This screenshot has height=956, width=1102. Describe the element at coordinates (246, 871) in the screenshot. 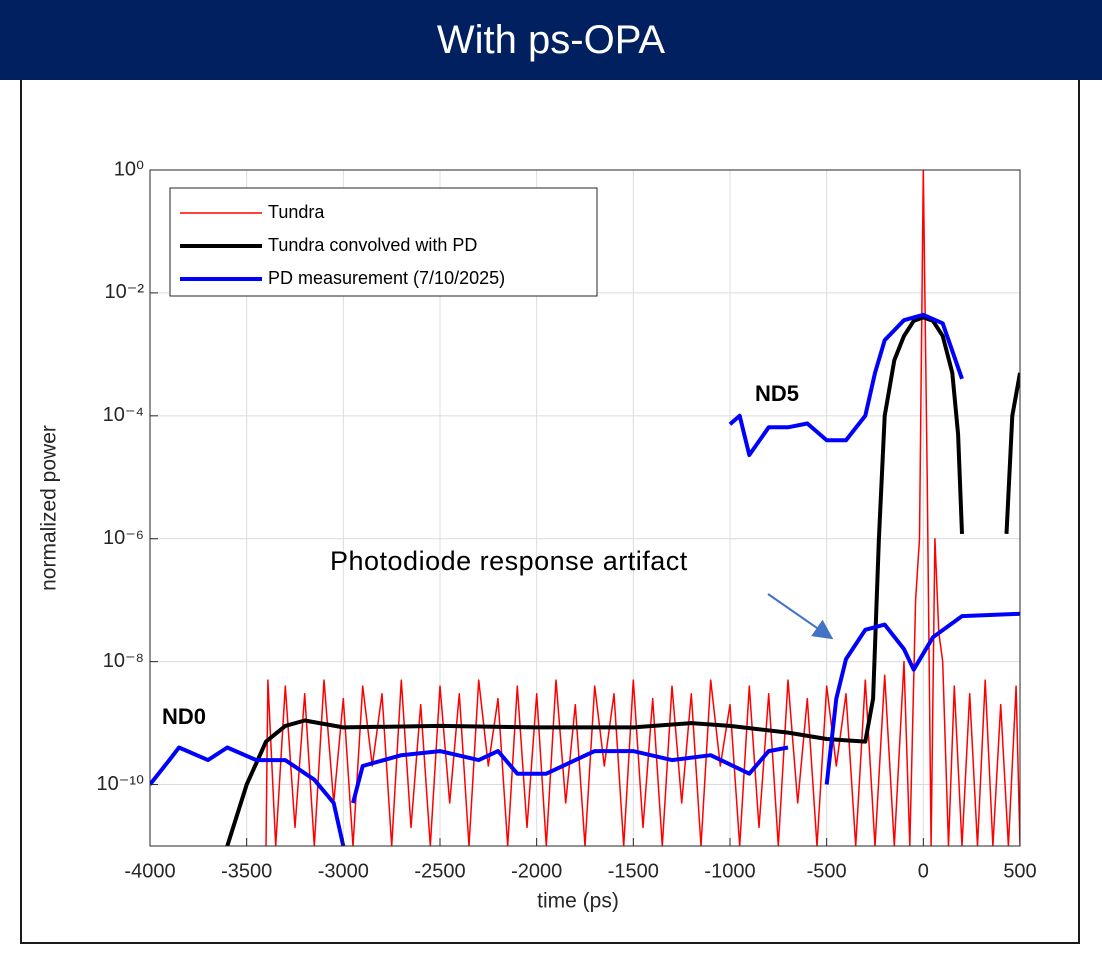

I see `x-tick-label: -3500` at that location.